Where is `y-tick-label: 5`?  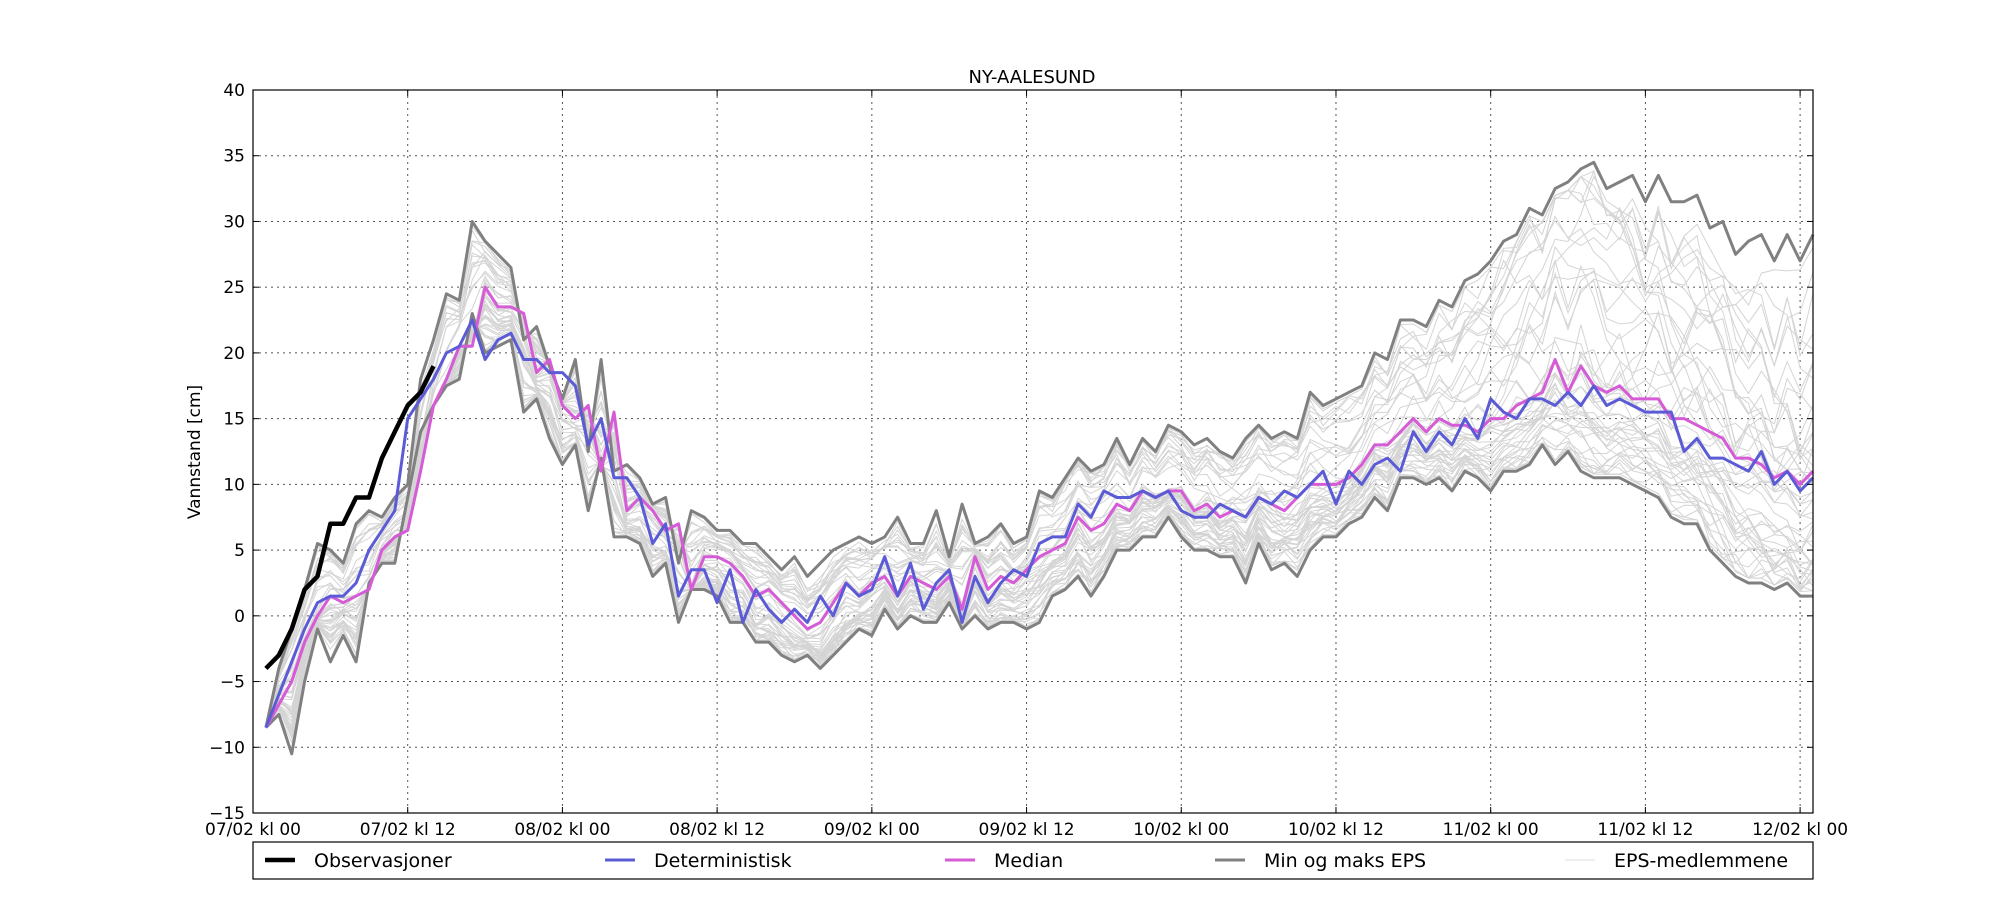 y-tick-label: 5 is located at coordinates (239, 551).